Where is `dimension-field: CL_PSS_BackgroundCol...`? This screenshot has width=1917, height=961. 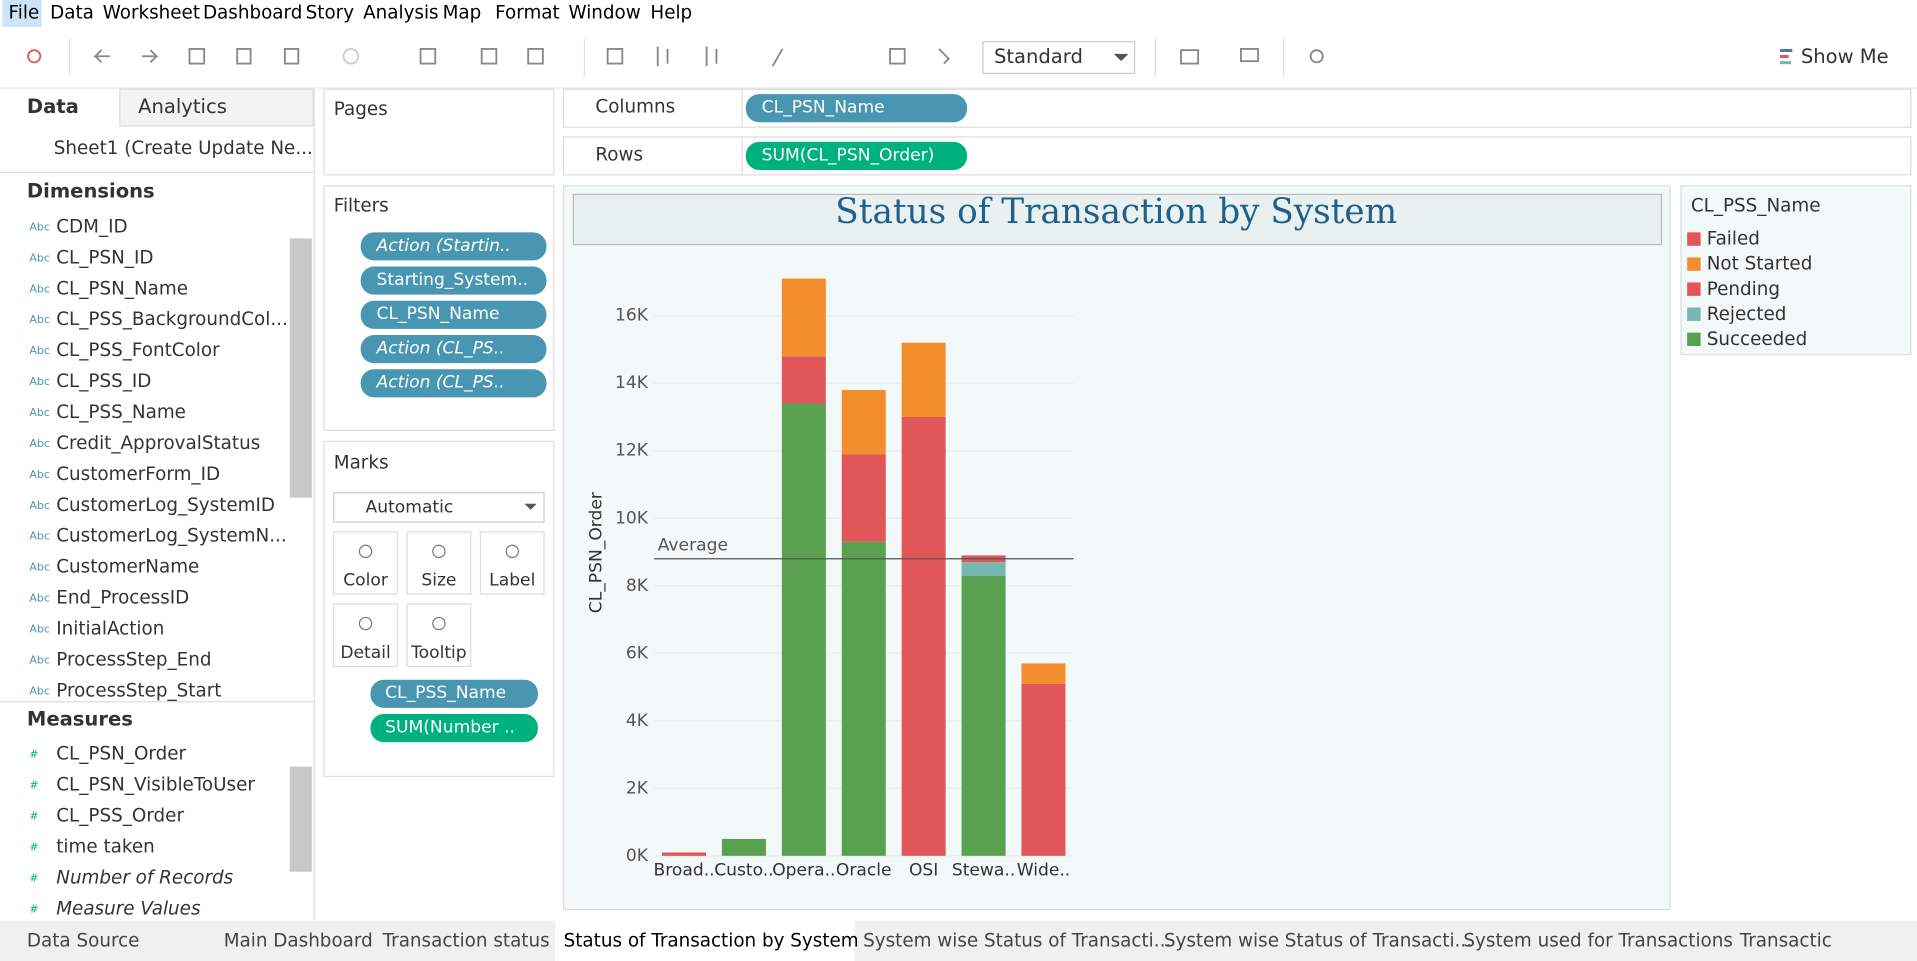
dimension-field: CL_PSS_BackgroundCol... is located at coordinates (172, 319).